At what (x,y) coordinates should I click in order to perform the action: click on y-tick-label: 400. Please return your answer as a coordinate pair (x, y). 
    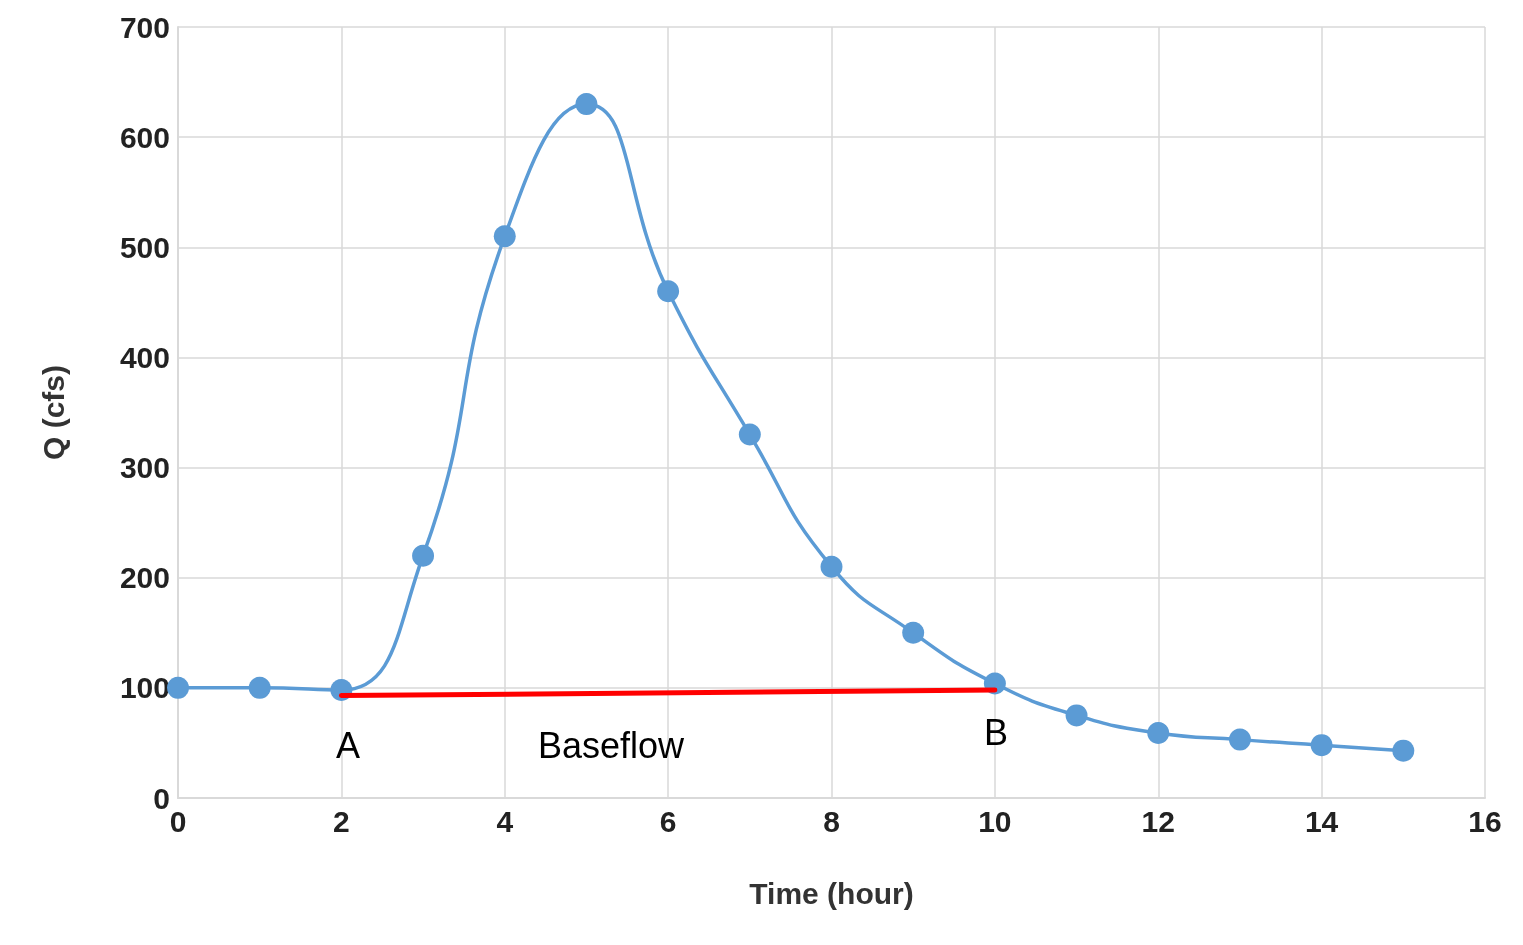
    Looking at the image, I should click on (144, 357).